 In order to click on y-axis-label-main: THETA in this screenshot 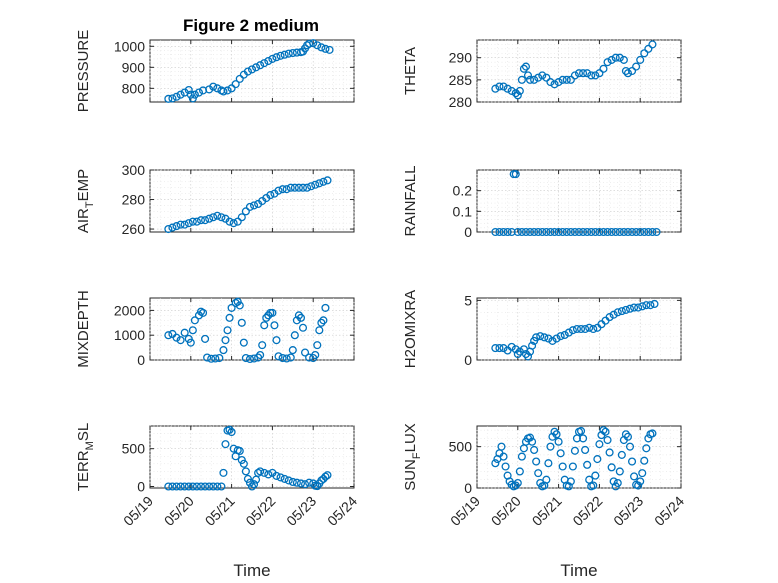, I will do `click(410, 71)`.